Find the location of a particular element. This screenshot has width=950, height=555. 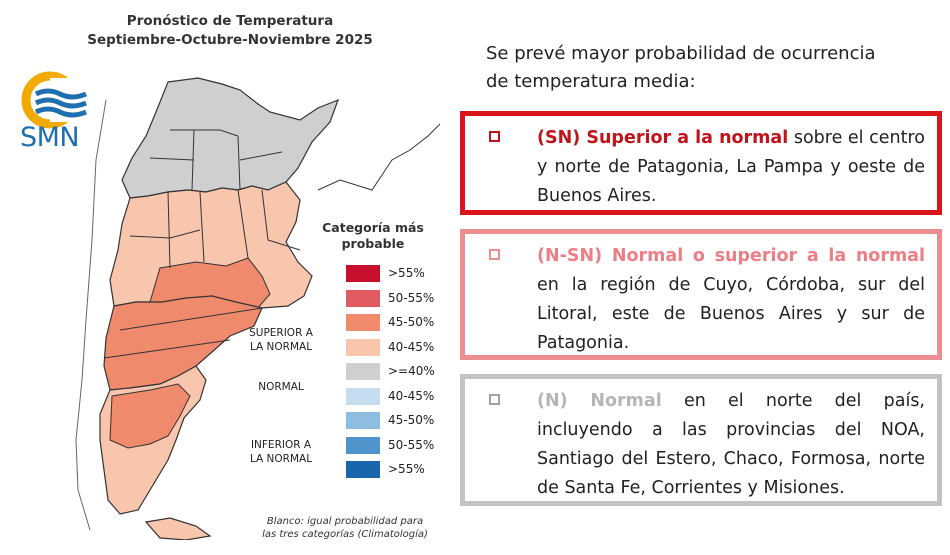

province-borders is located at coordinates (202, 244).